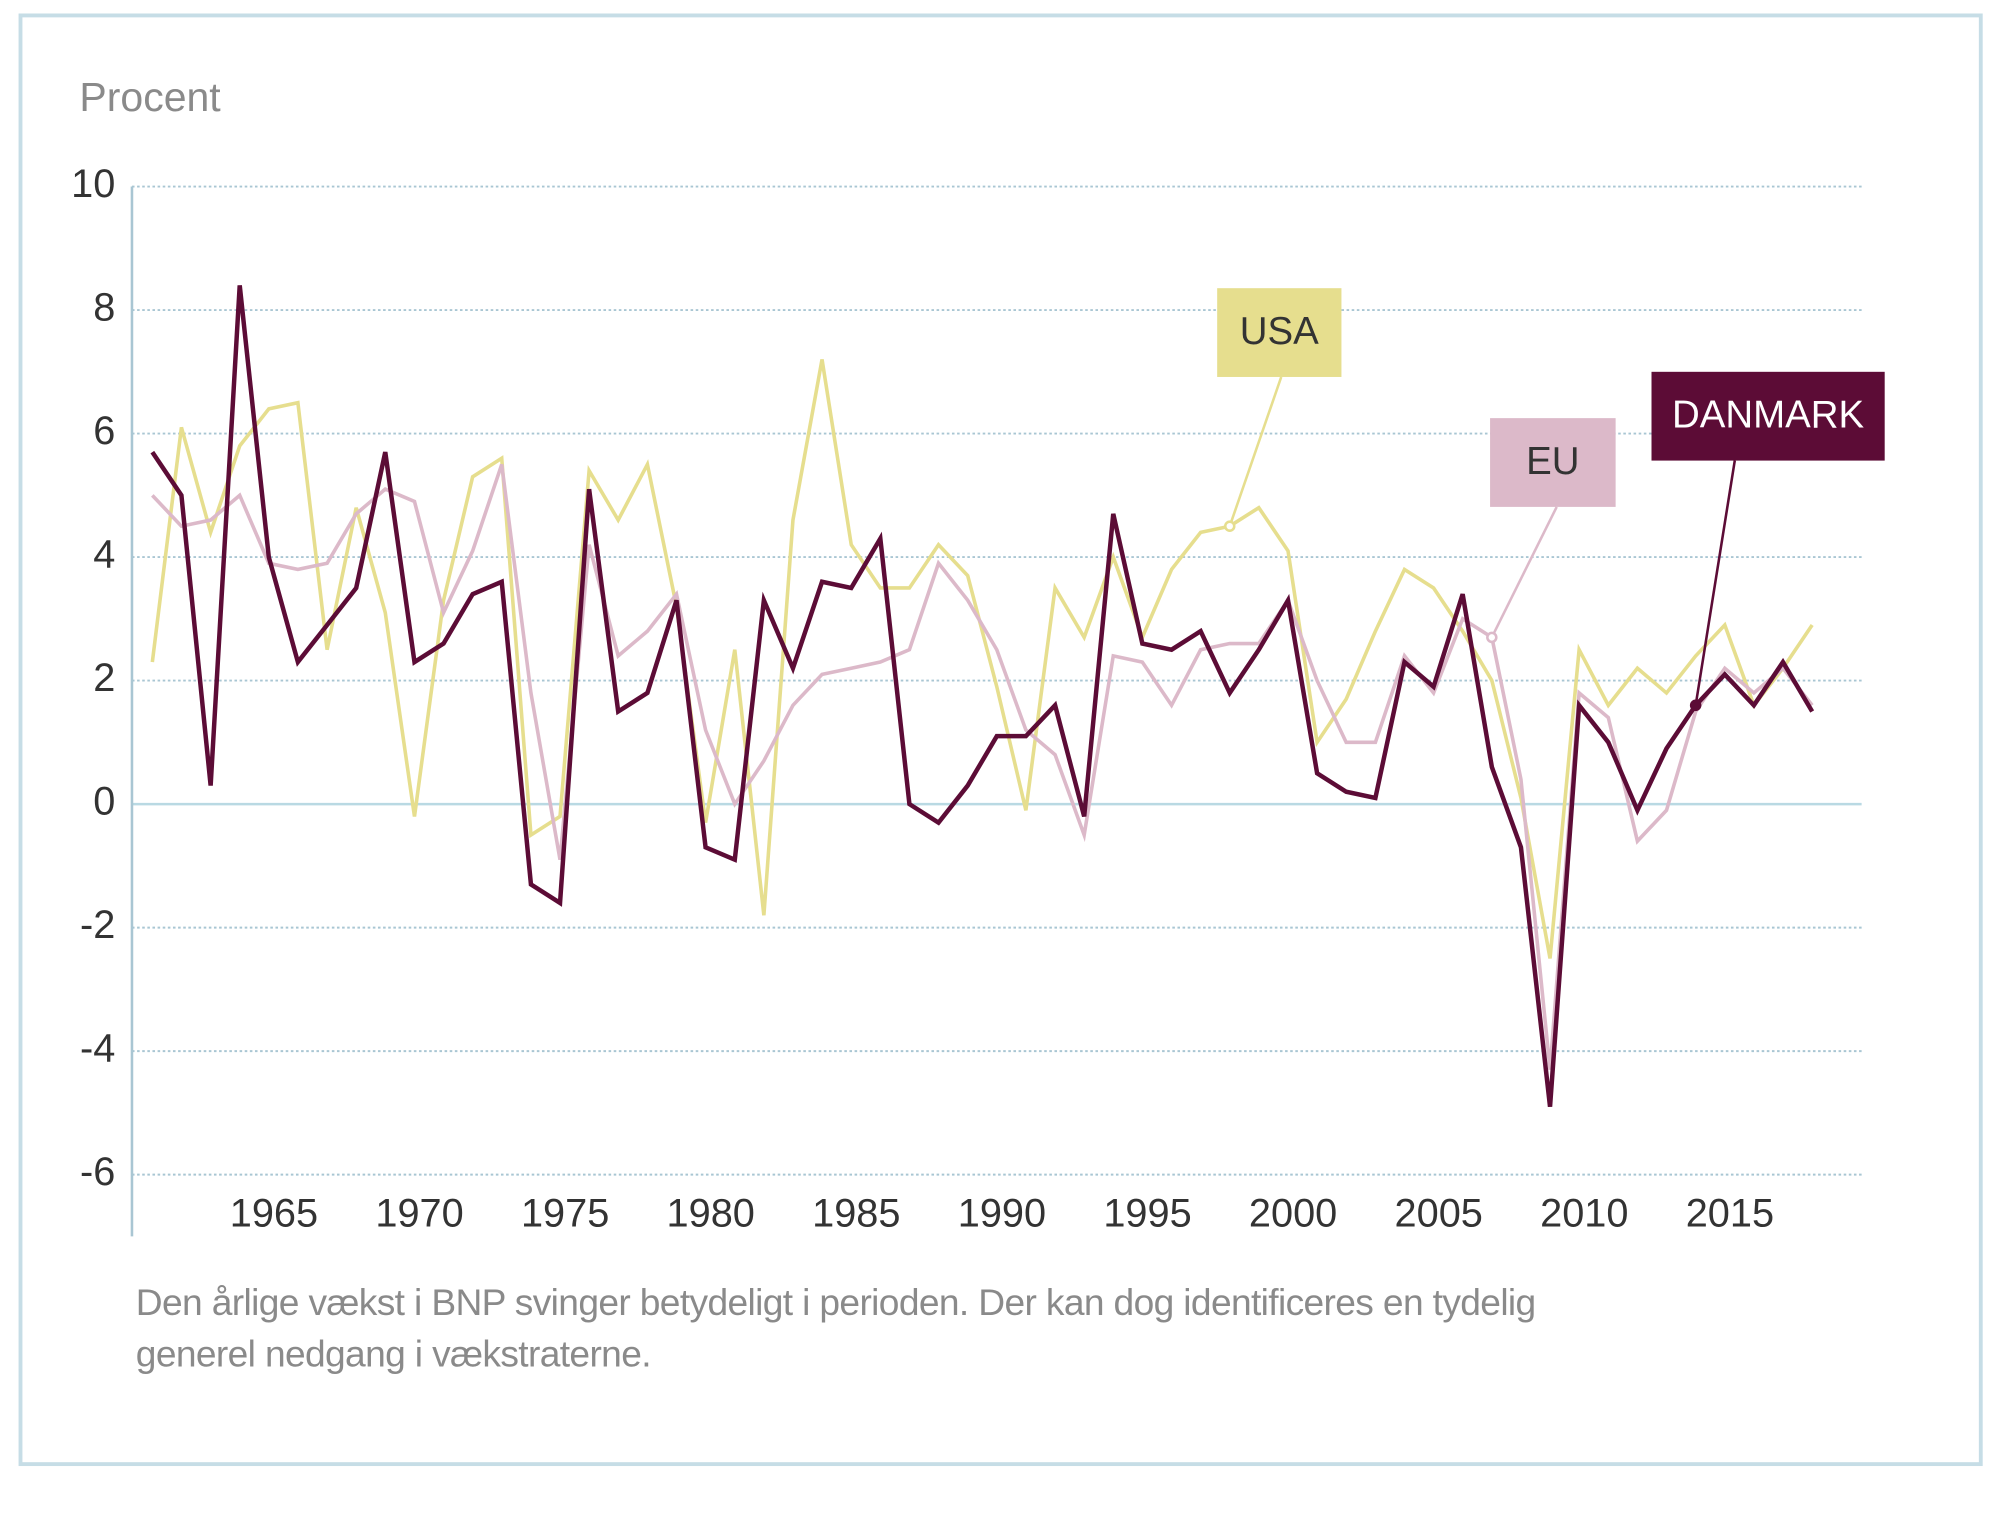 This screenshot has height=1522, width=2000. I want to click on x-tick-label: 1980, so click(711, 1213).